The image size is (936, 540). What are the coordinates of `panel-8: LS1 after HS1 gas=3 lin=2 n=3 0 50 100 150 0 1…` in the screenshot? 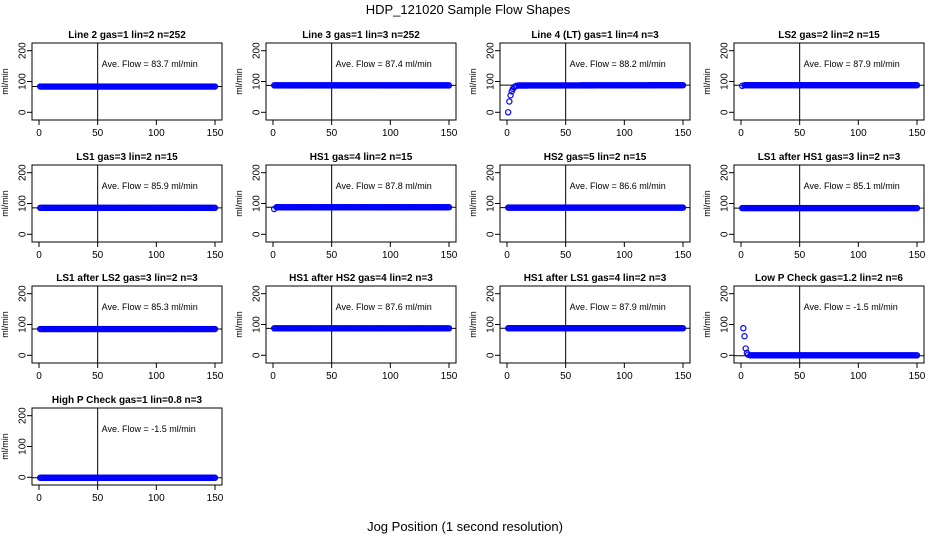 It's located at (814, 206).